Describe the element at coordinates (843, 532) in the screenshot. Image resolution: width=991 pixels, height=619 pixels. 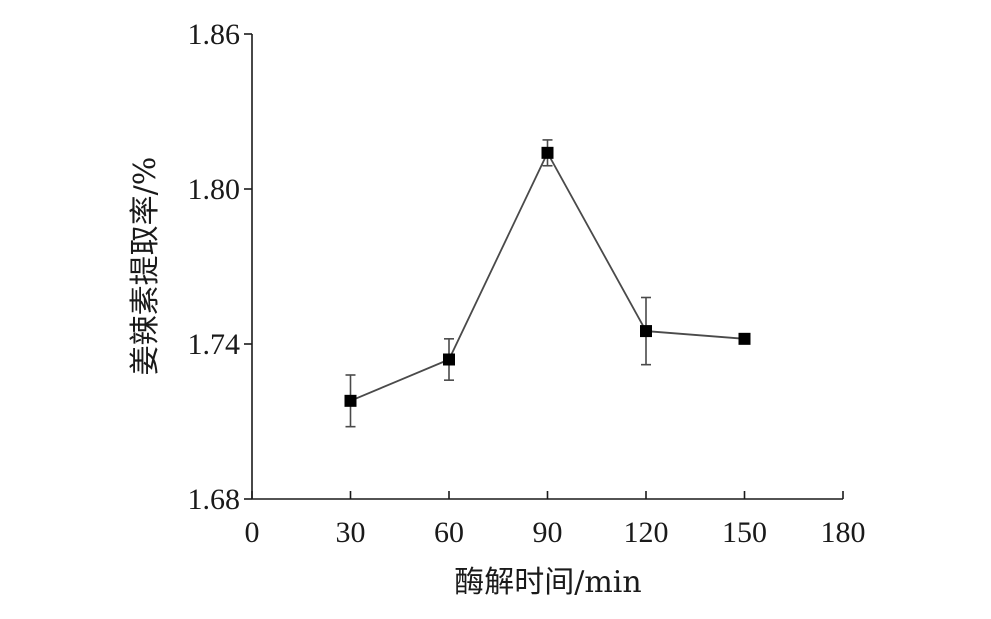
I see `x-tick-label: 180` at that location.